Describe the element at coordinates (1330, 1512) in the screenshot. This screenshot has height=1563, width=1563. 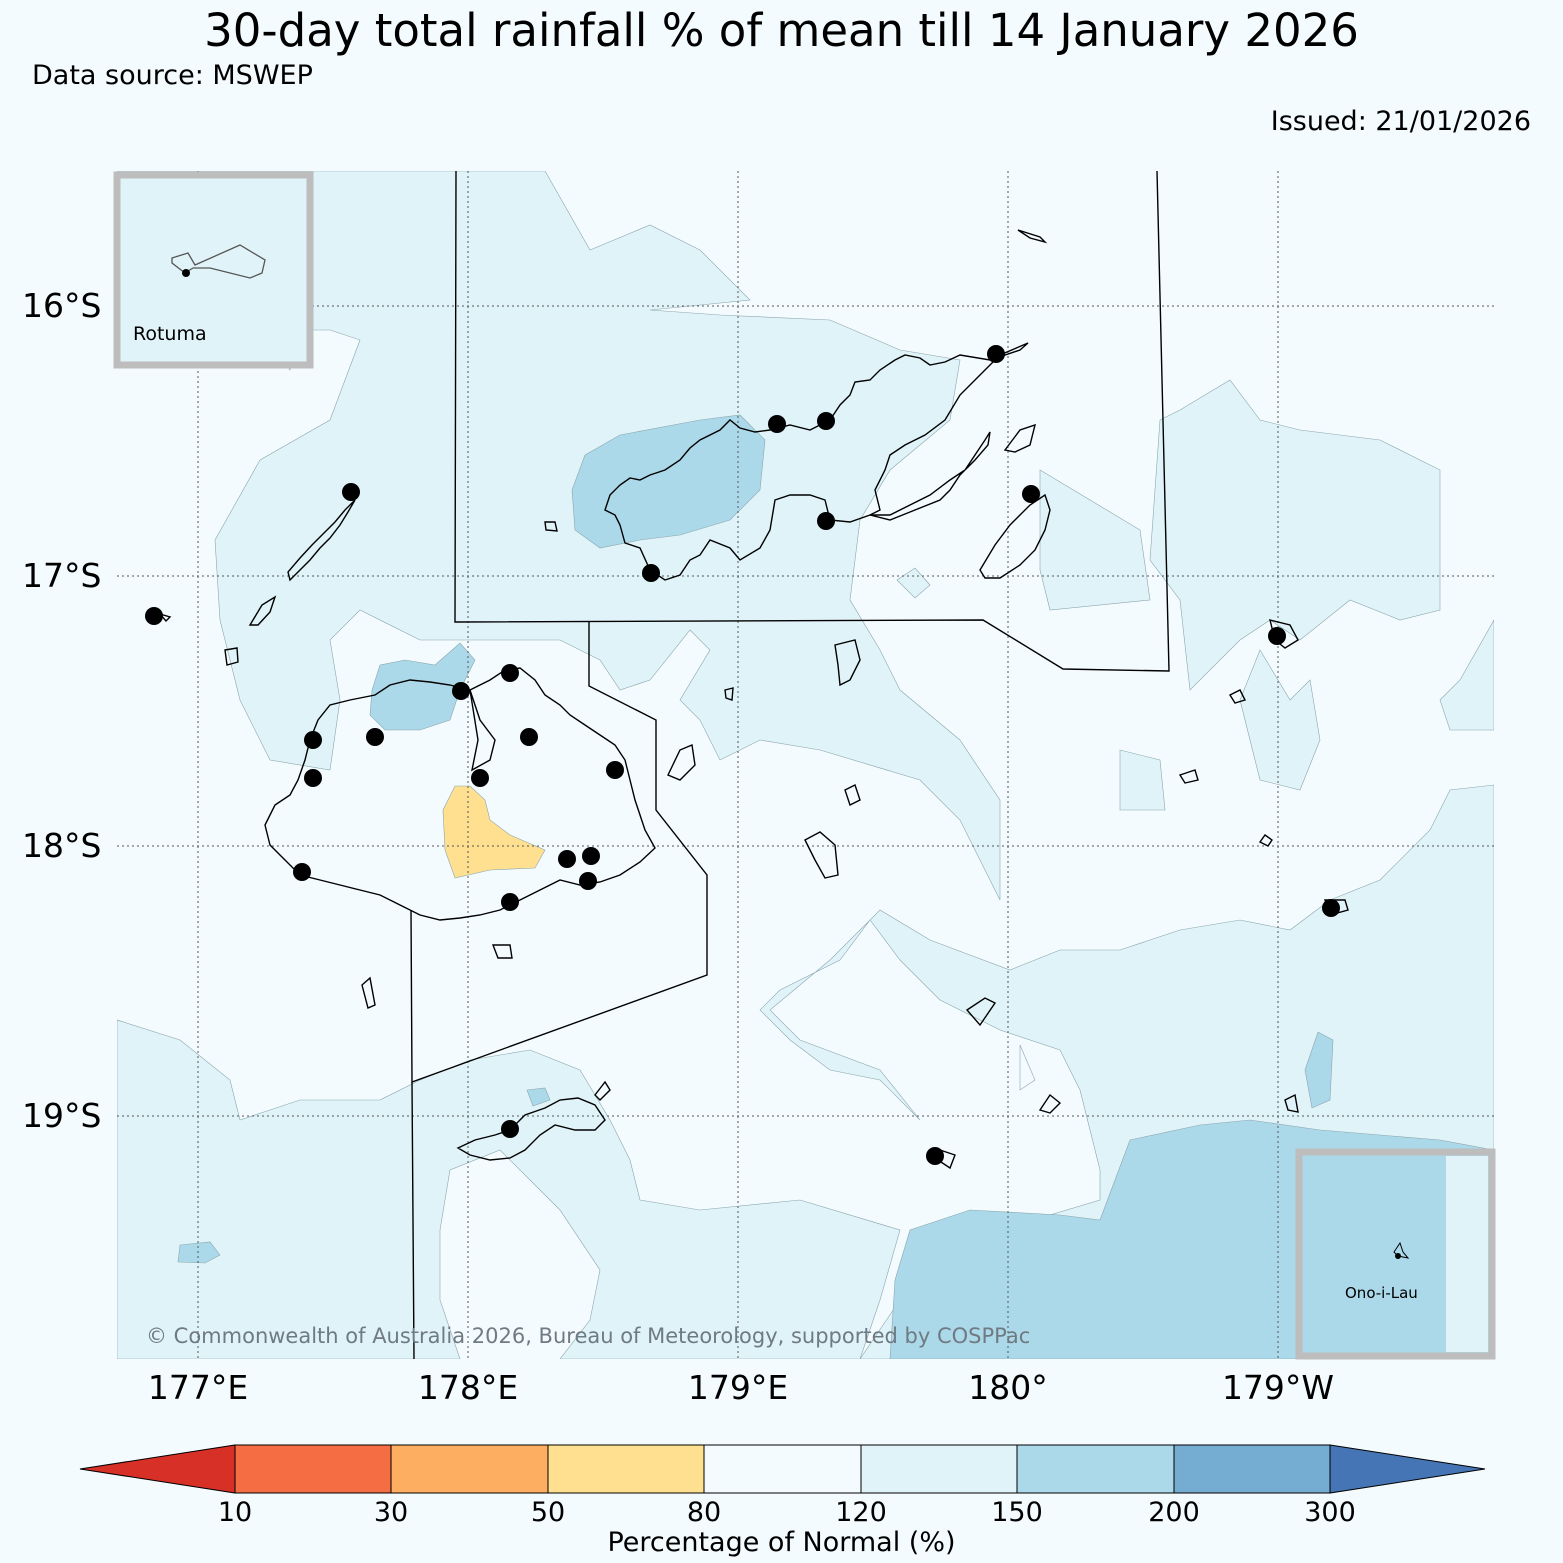
I see `colorbar-tick: 300` at that location.